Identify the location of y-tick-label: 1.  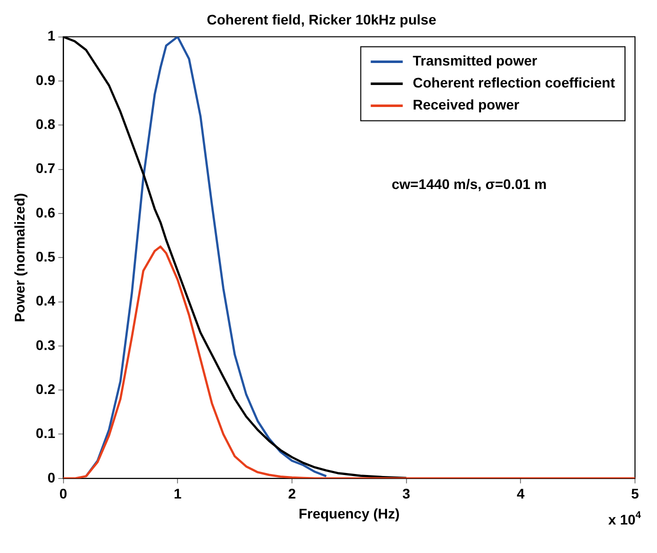
(51, 36).